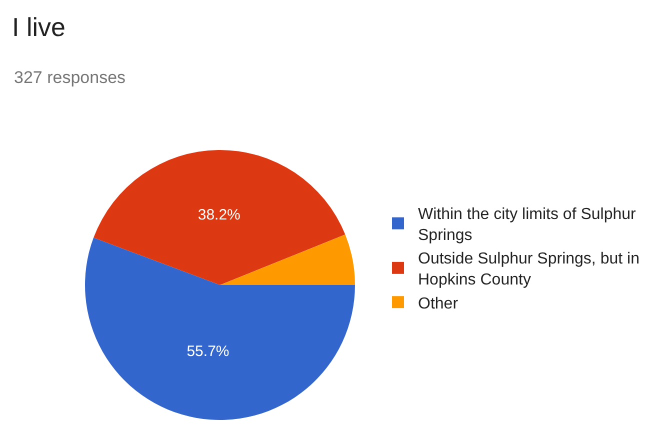  What do you see at coordinates (529, 269) in the screenshot?
I see `legend-label: Outside Sulphur Springs, but in Hopkins County` at bounding box center [529, 269].